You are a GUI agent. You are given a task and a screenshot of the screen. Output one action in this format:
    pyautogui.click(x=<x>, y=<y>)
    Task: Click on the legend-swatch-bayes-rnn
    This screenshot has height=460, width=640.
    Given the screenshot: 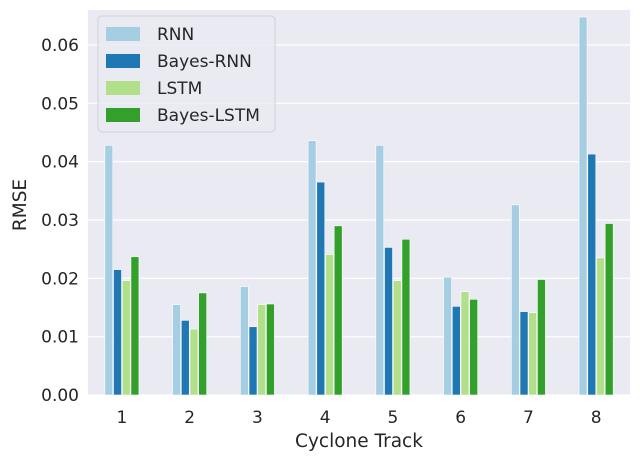 What is the action you would take?
    pyautogui.click(x=123, y=61)
    